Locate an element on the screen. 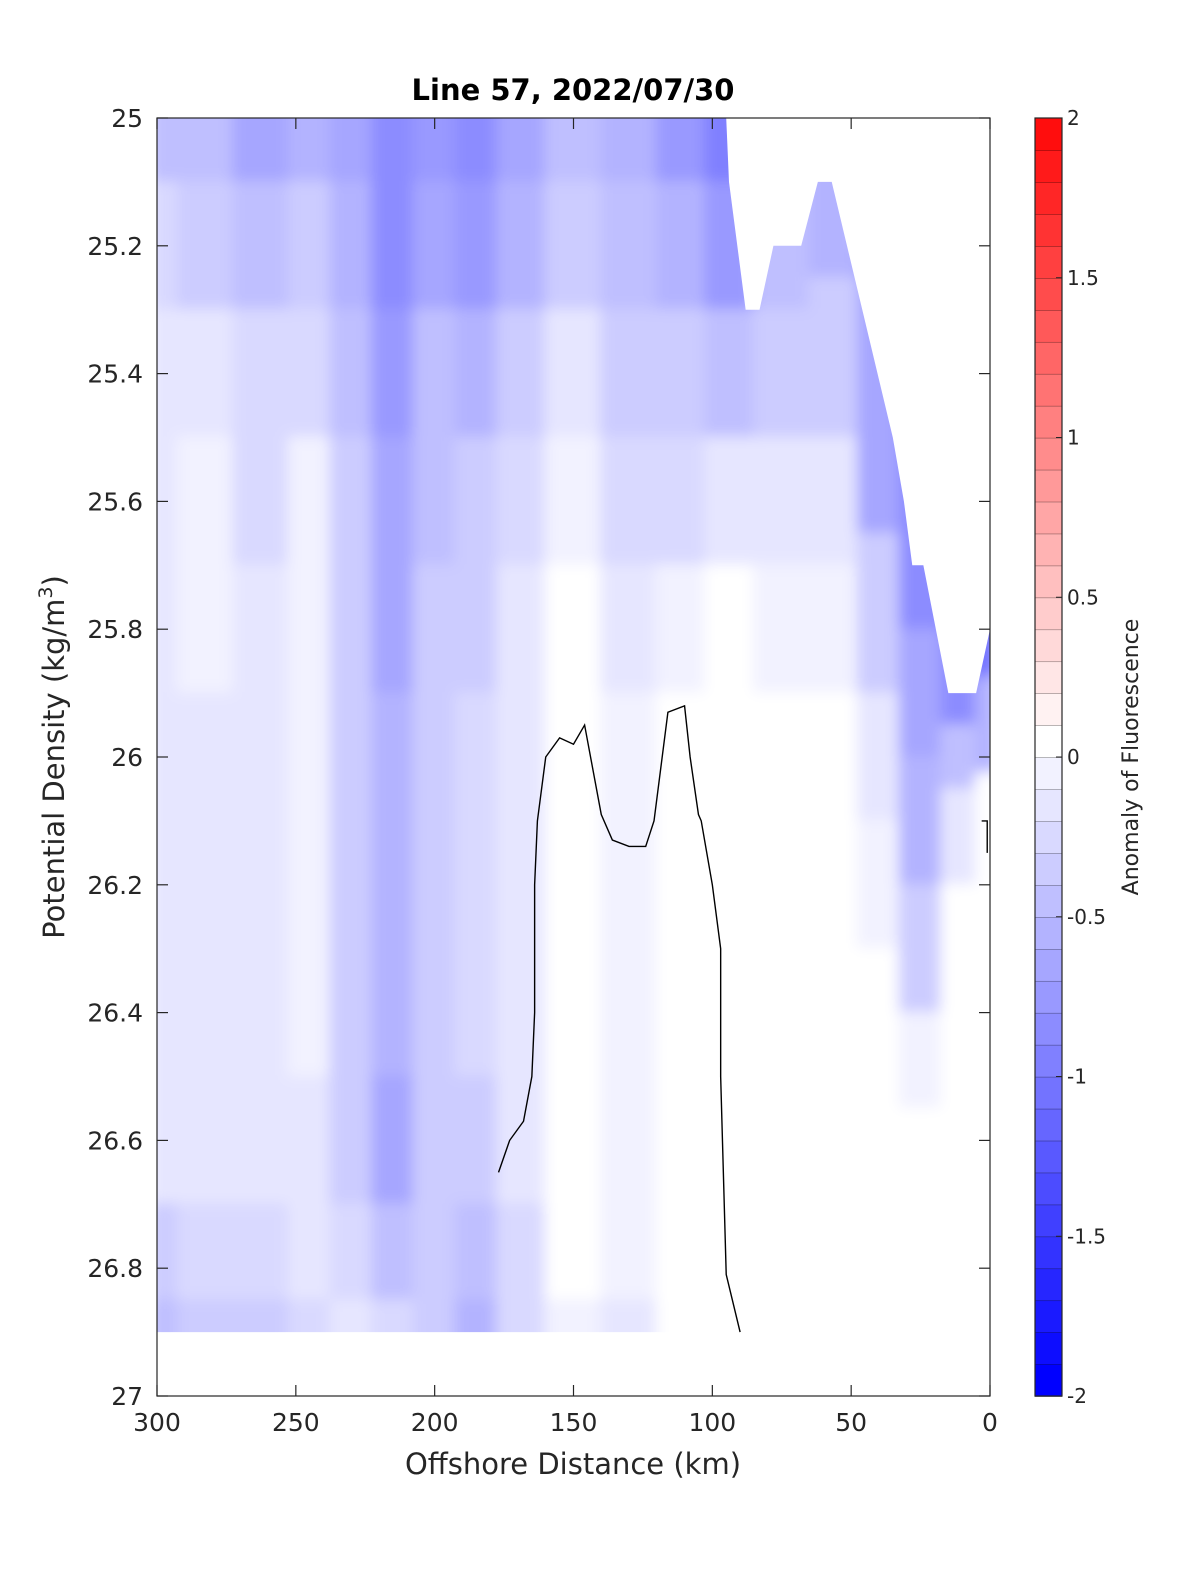  x-tick-label: 50 is located at coordinates (851, 1422).